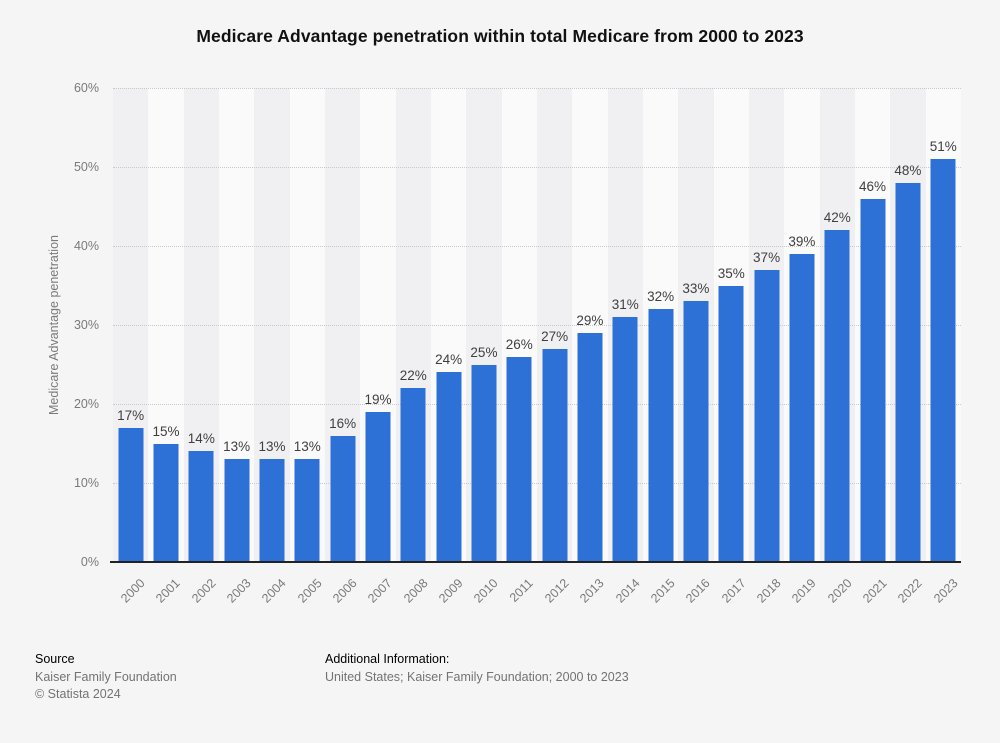  What do you see at coordinates (449, 467) in the screenshot?
I see `bar-2009` at bounding box center [449, 467].